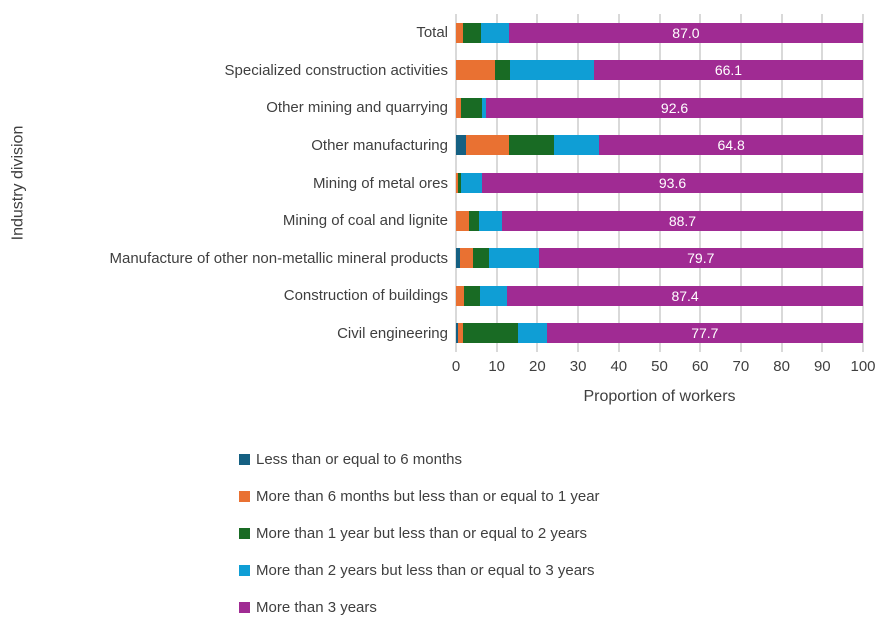 The image size is (889, 620). I want to click on bar-row: 92.6, so click(659, 108).